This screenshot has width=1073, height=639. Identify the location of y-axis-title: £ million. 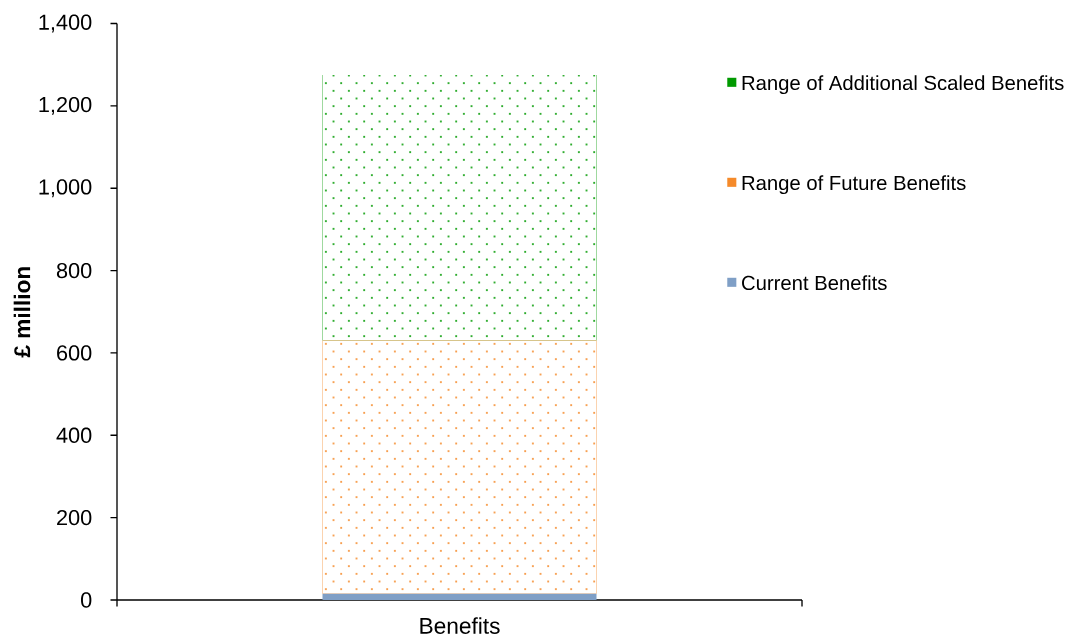
(22, 312).